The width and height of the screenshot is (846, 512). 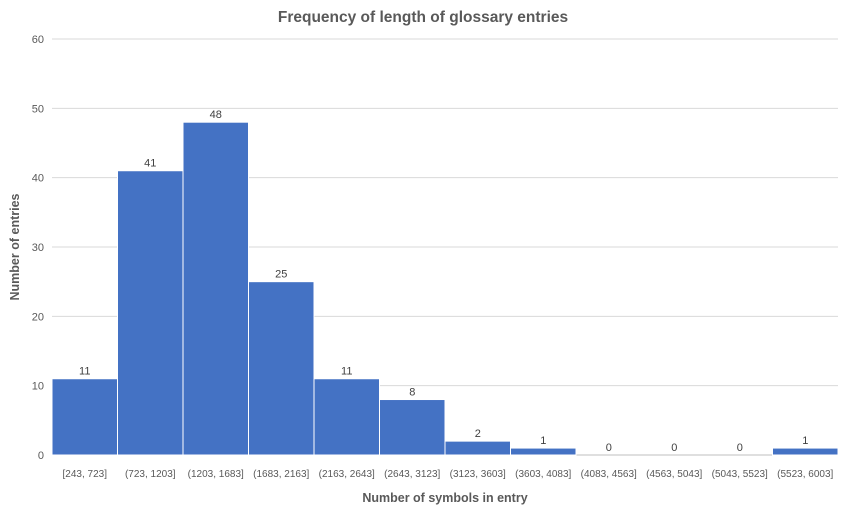 What do you see at coordinates (38, 317) in the screenshot?
I see `y-tick-label: 20` at bounding box center [38, 317].